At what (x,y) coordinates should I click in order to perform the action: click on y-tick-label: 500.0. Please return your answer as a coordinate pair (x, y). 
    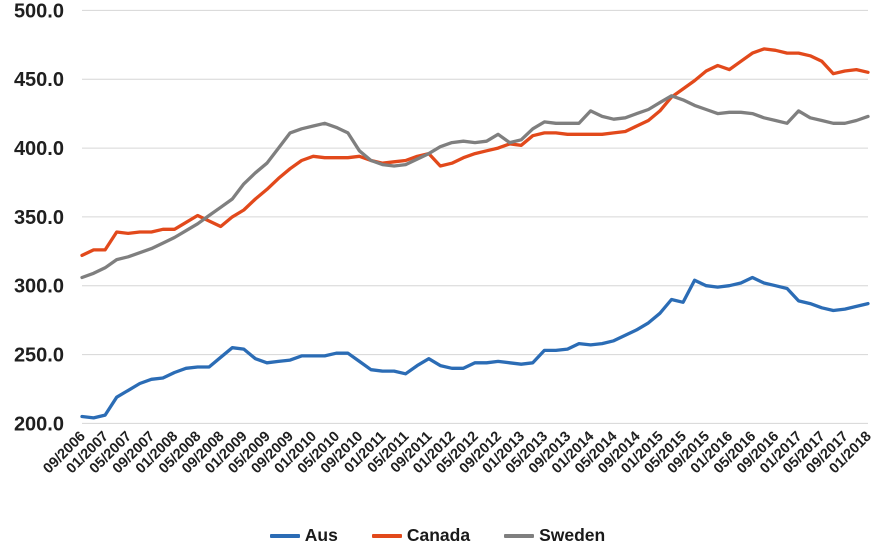
    Looking at the image, I should click on (39, 11).